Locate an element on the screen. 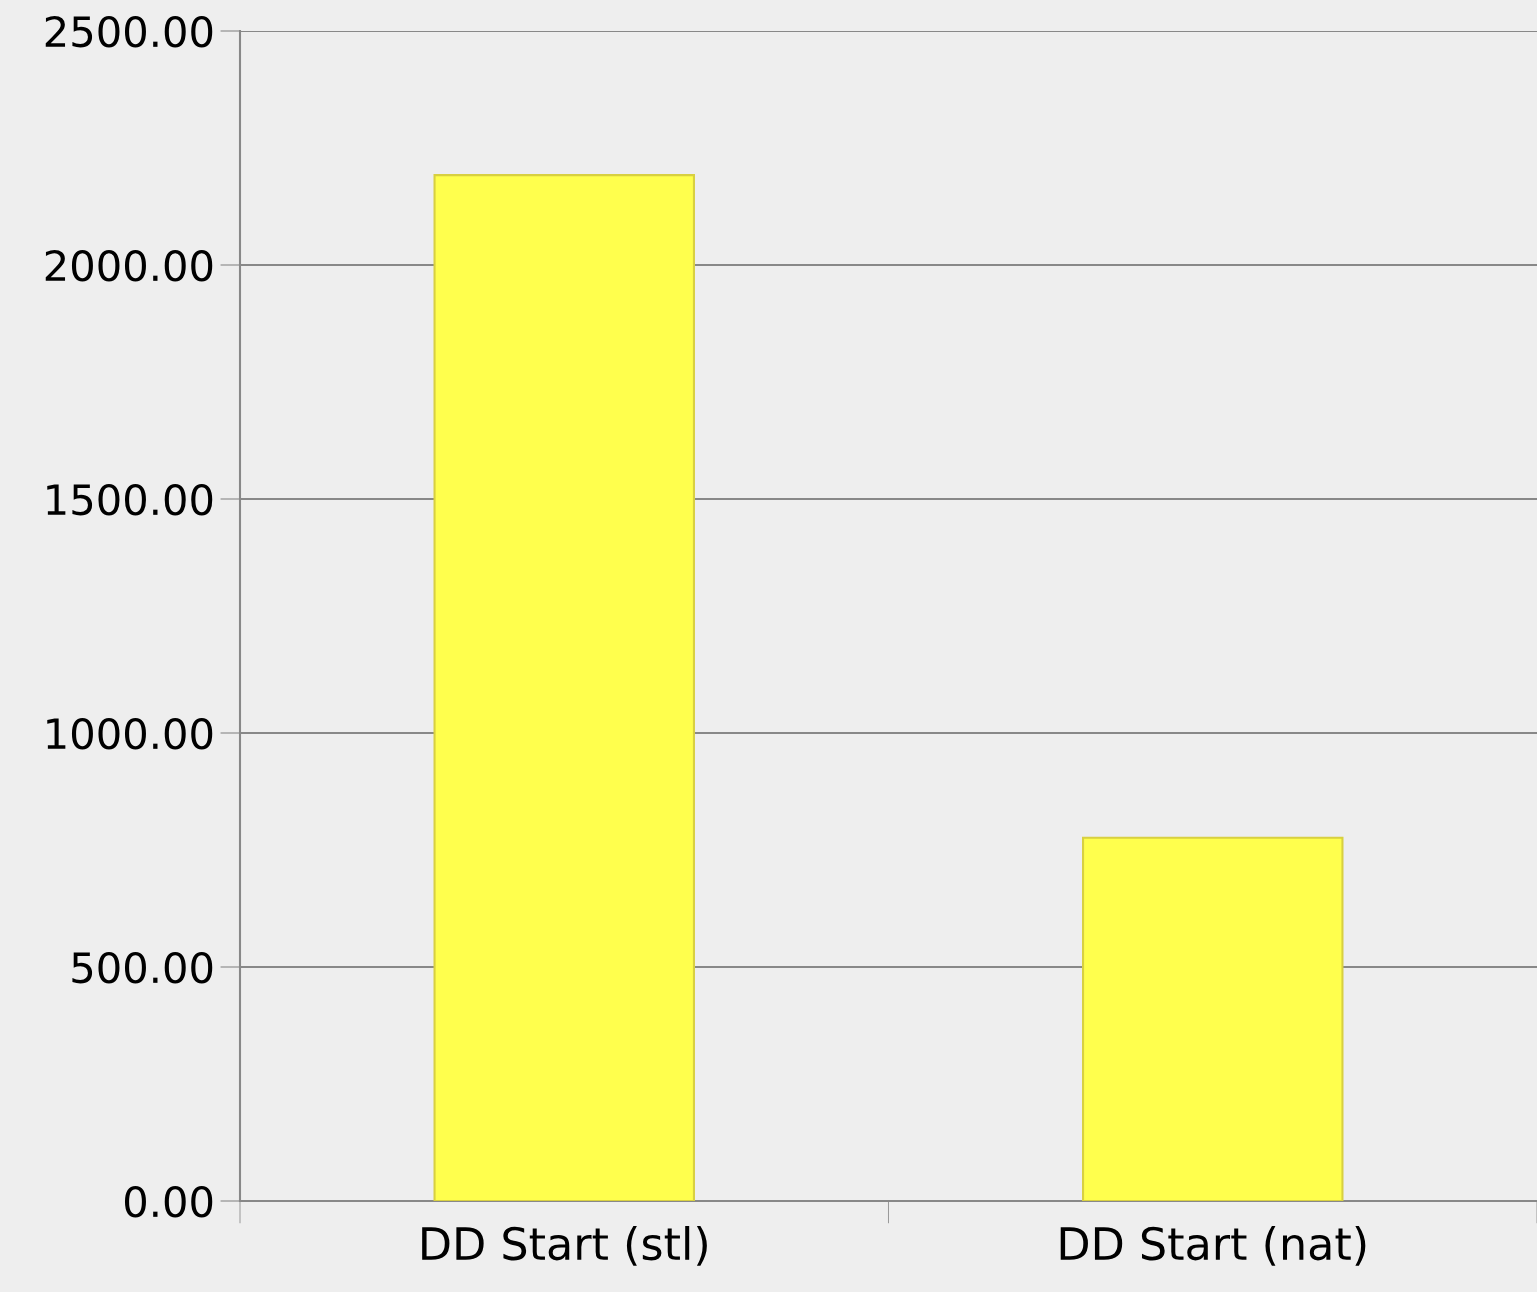 The height and width of the screenshot is (1292, 1537). y-tick-label: 2000.00 is located at coordinates (129, 265).